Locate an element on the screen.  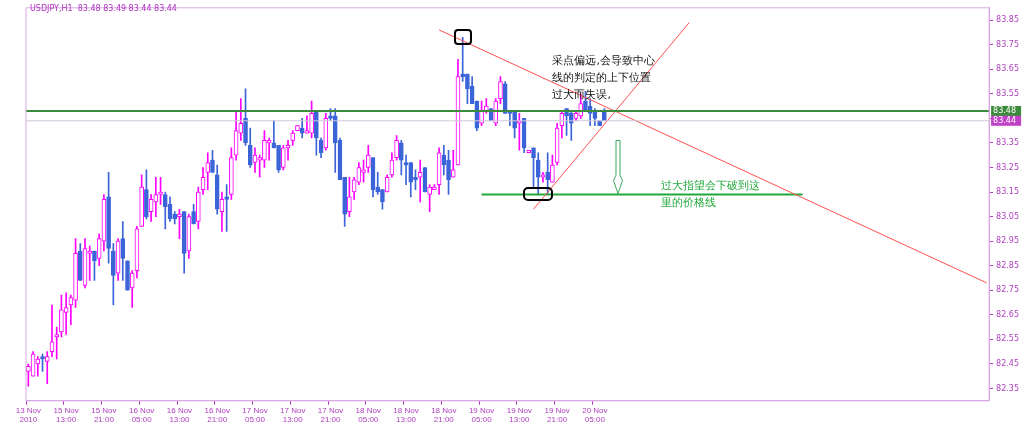
x-tick-label: 13 Nov 2010 is located at coordinates (28, 415).